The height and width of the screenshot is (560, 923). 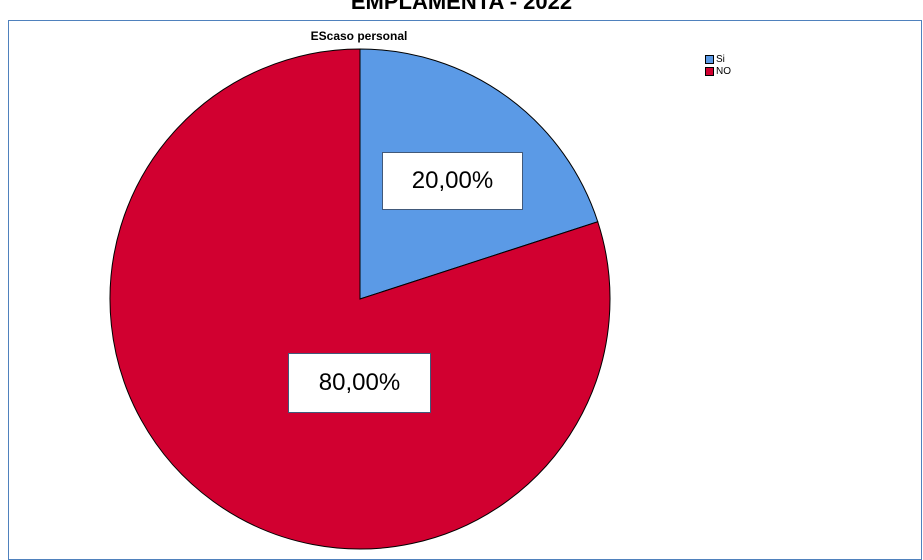 I want to click on data-label-no: 80,00%, so click(x=359, y=383).